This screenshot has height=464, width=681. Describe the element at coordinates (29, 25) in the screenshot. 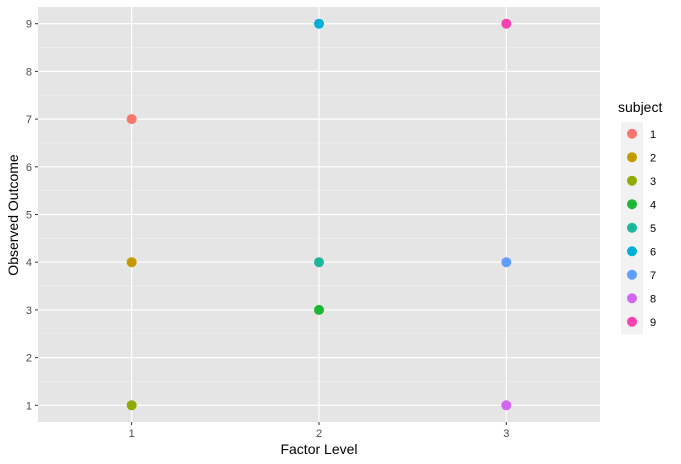

I see `y-tick-label: 9` at that location.